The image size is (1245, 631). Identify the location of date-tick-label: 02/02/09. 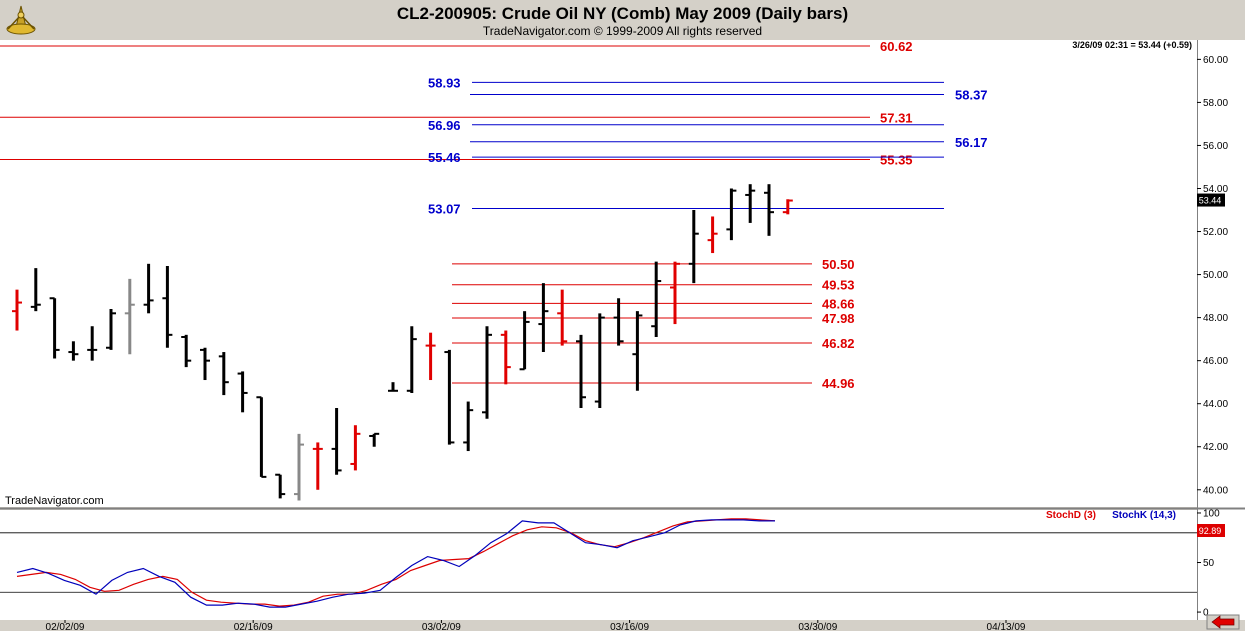
(65, 626).